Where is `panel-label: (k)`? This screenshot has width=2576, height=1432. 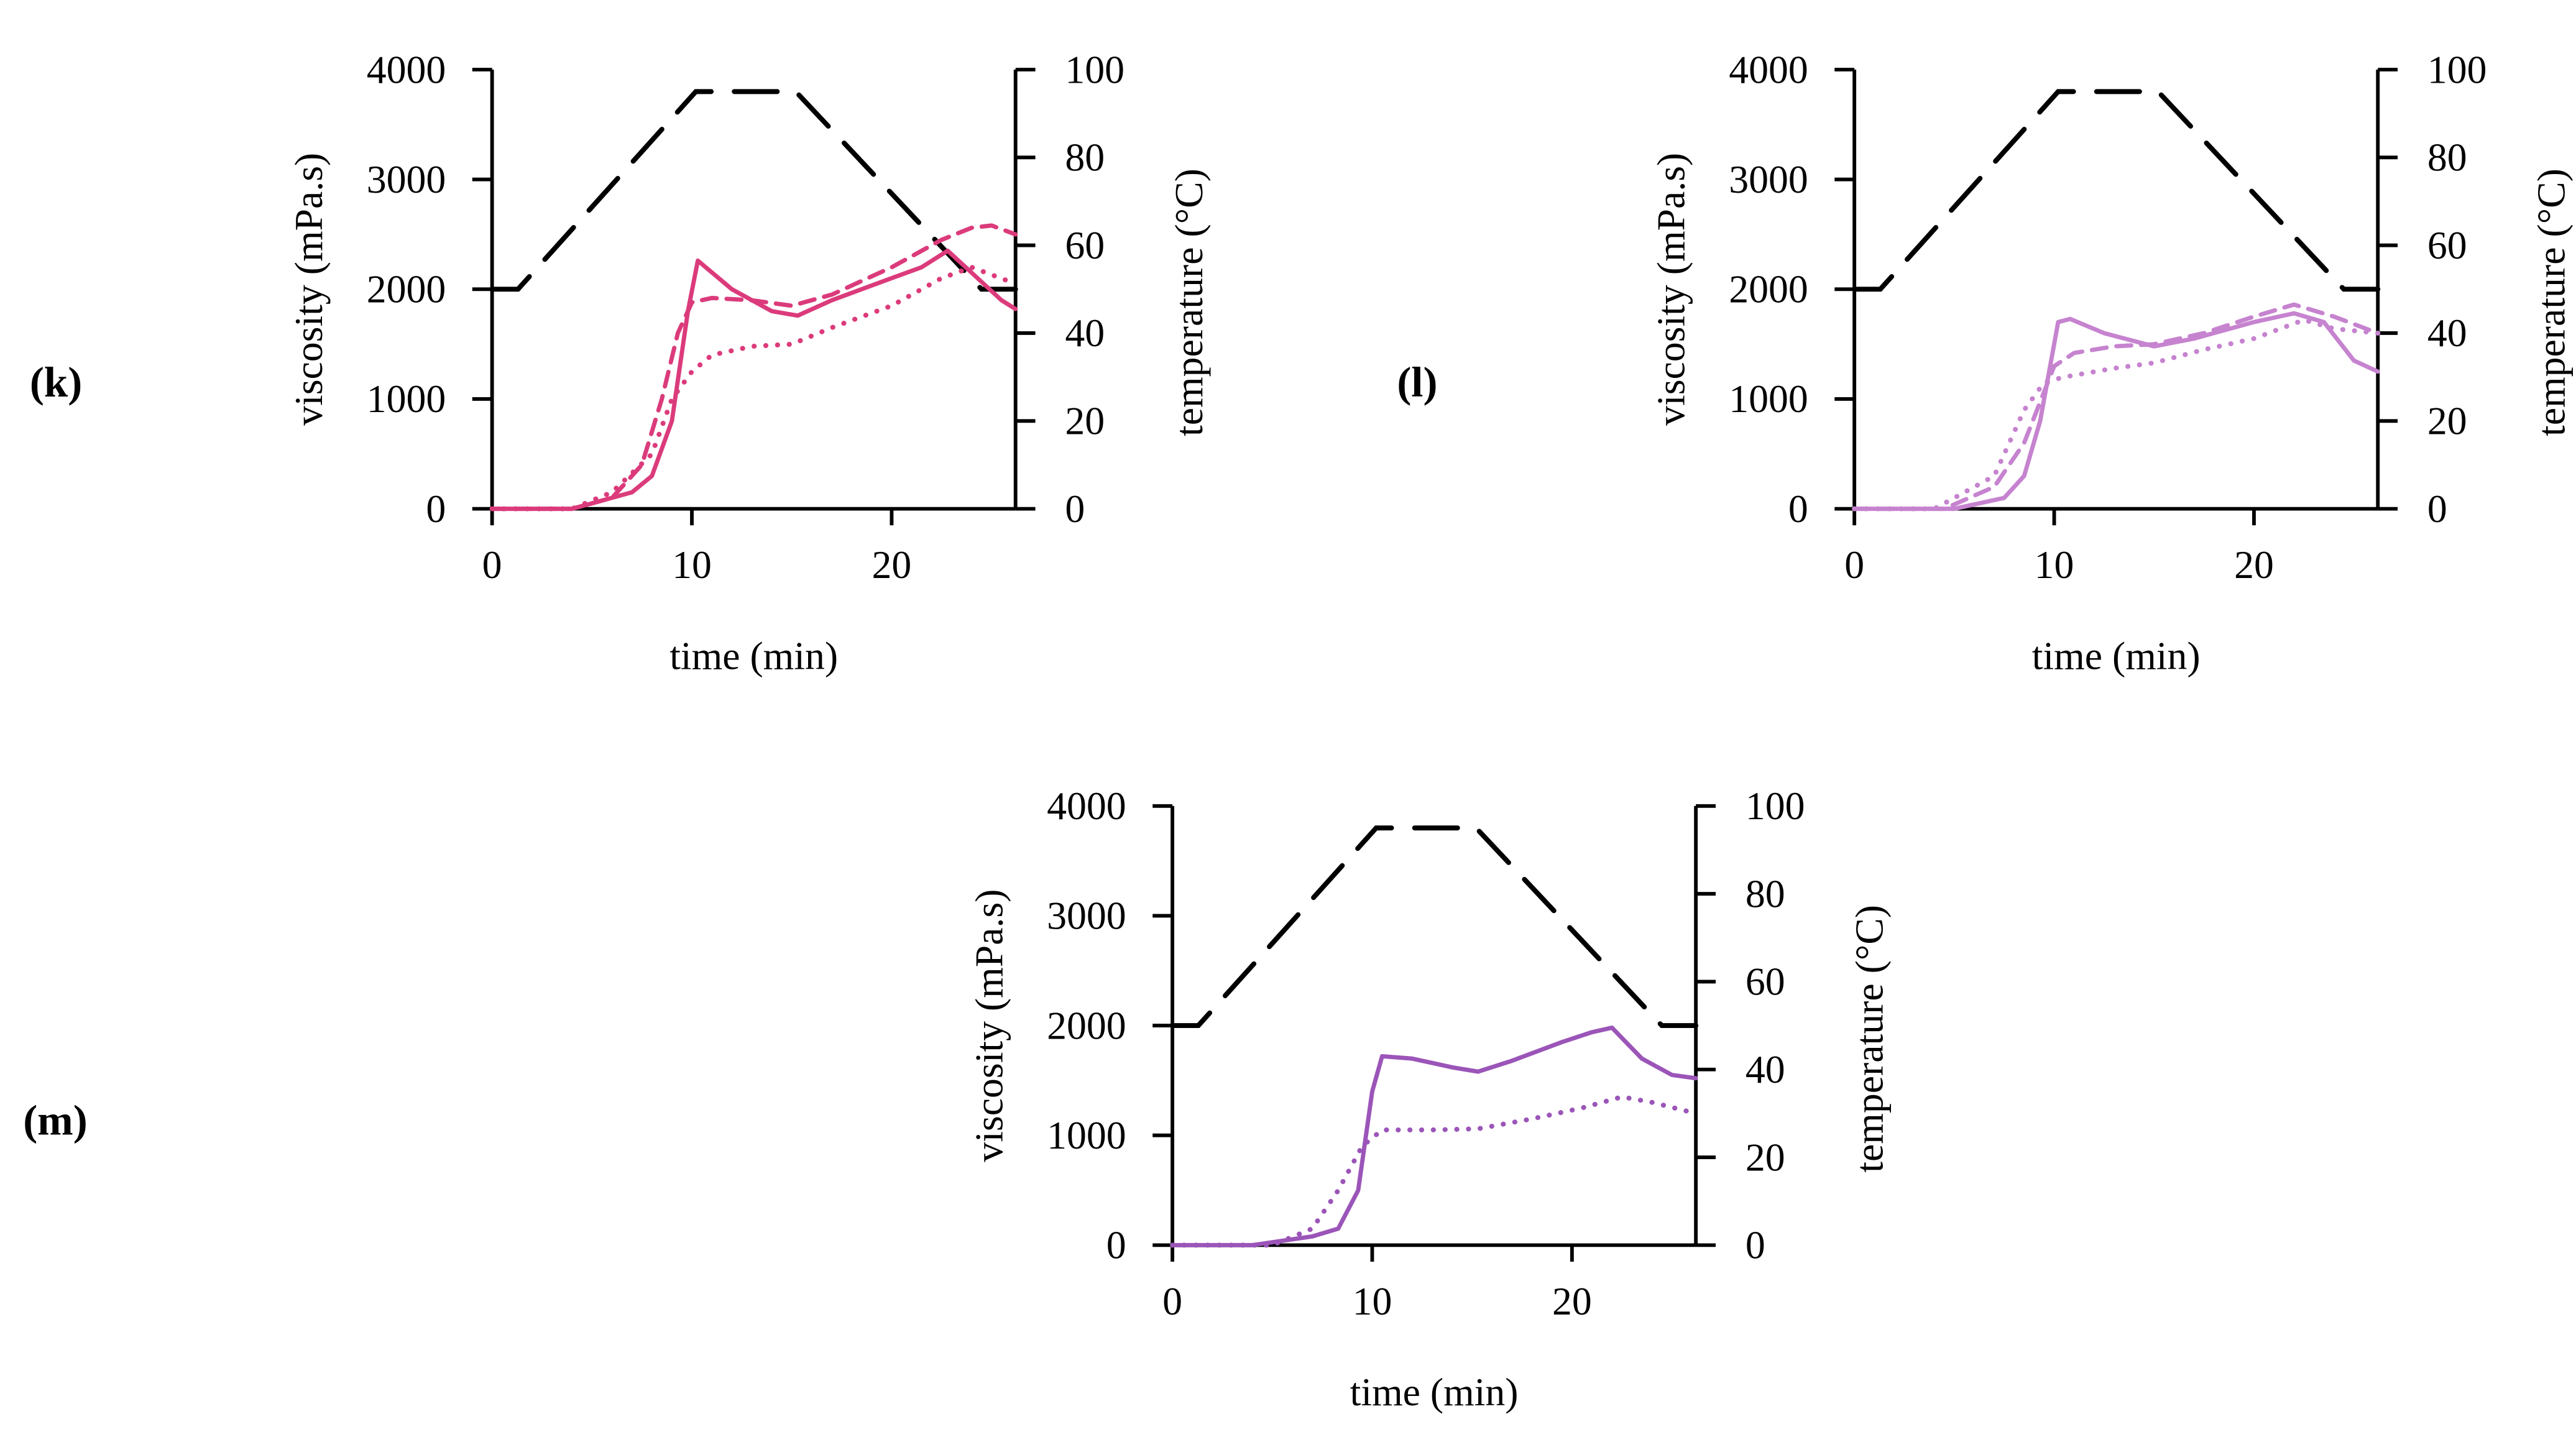
panel-label: (k) is located at coordinates (56, 382).